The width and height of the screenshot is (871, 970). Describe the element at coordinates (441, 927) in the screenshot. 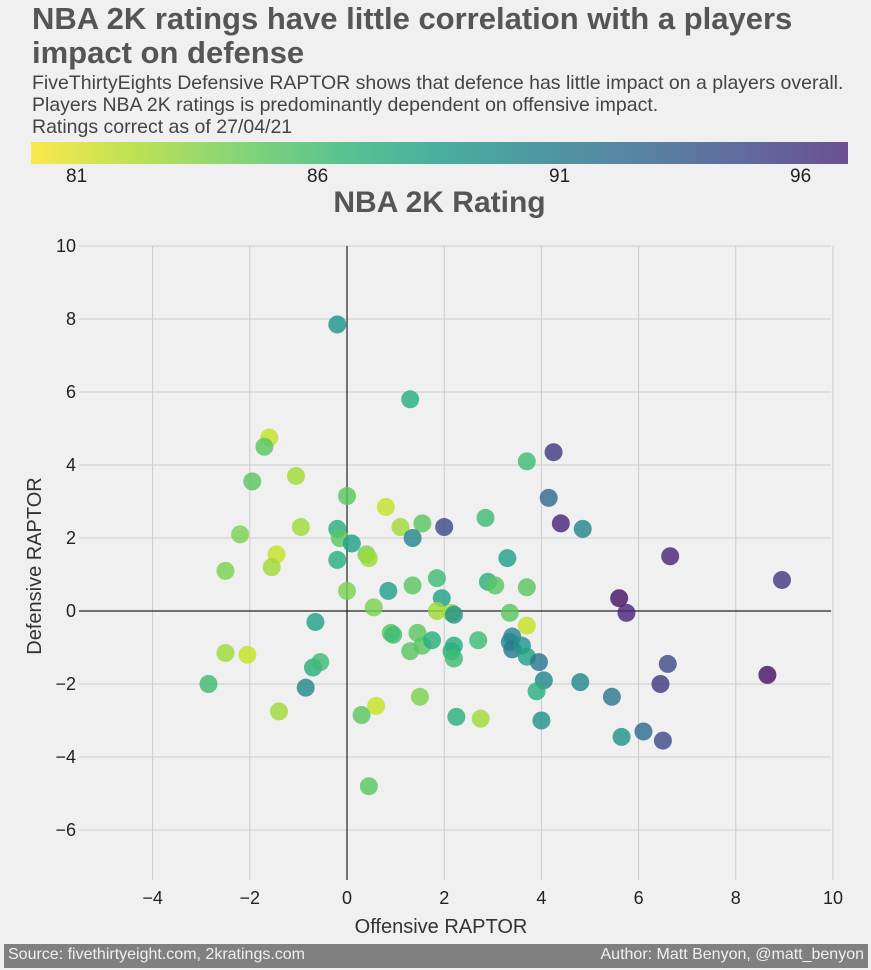

I see `x-axis-label: Offensive RAPTOR` at that location.